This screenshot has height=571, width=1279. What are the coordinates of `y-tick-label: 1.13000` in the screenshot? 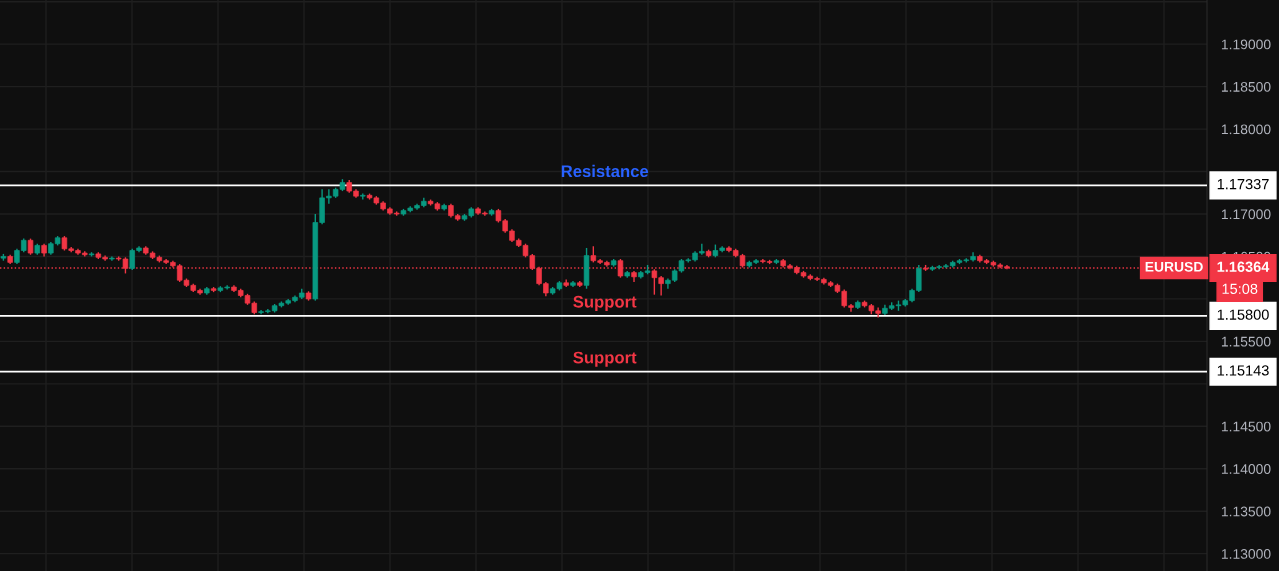 It's located at (1246, 554).